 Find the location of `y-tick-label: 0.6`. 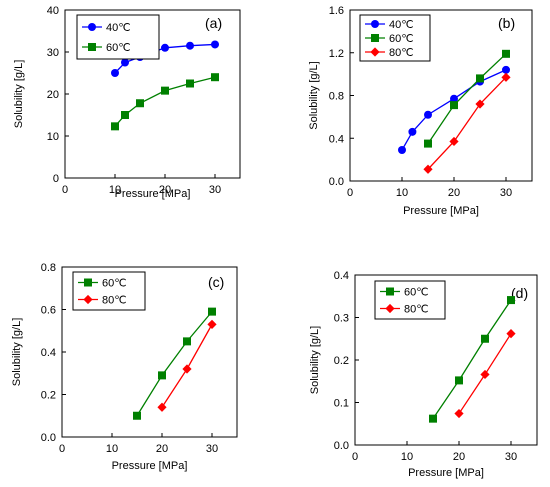

y-tick-label: 0.6 is located at coordinates (48, 311).